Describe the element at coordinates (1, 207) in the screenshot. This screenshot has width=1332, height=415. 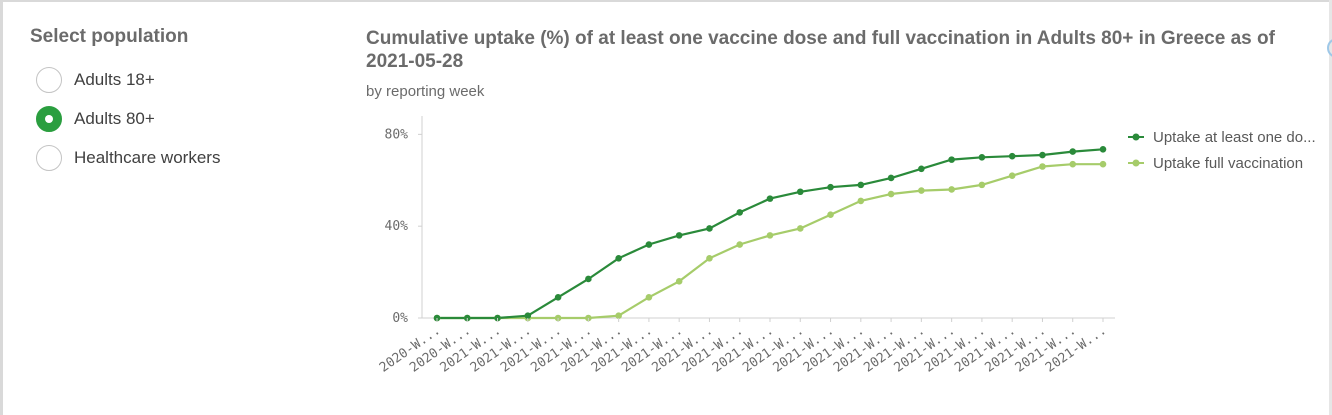
I see `panel-left-border` at that location.